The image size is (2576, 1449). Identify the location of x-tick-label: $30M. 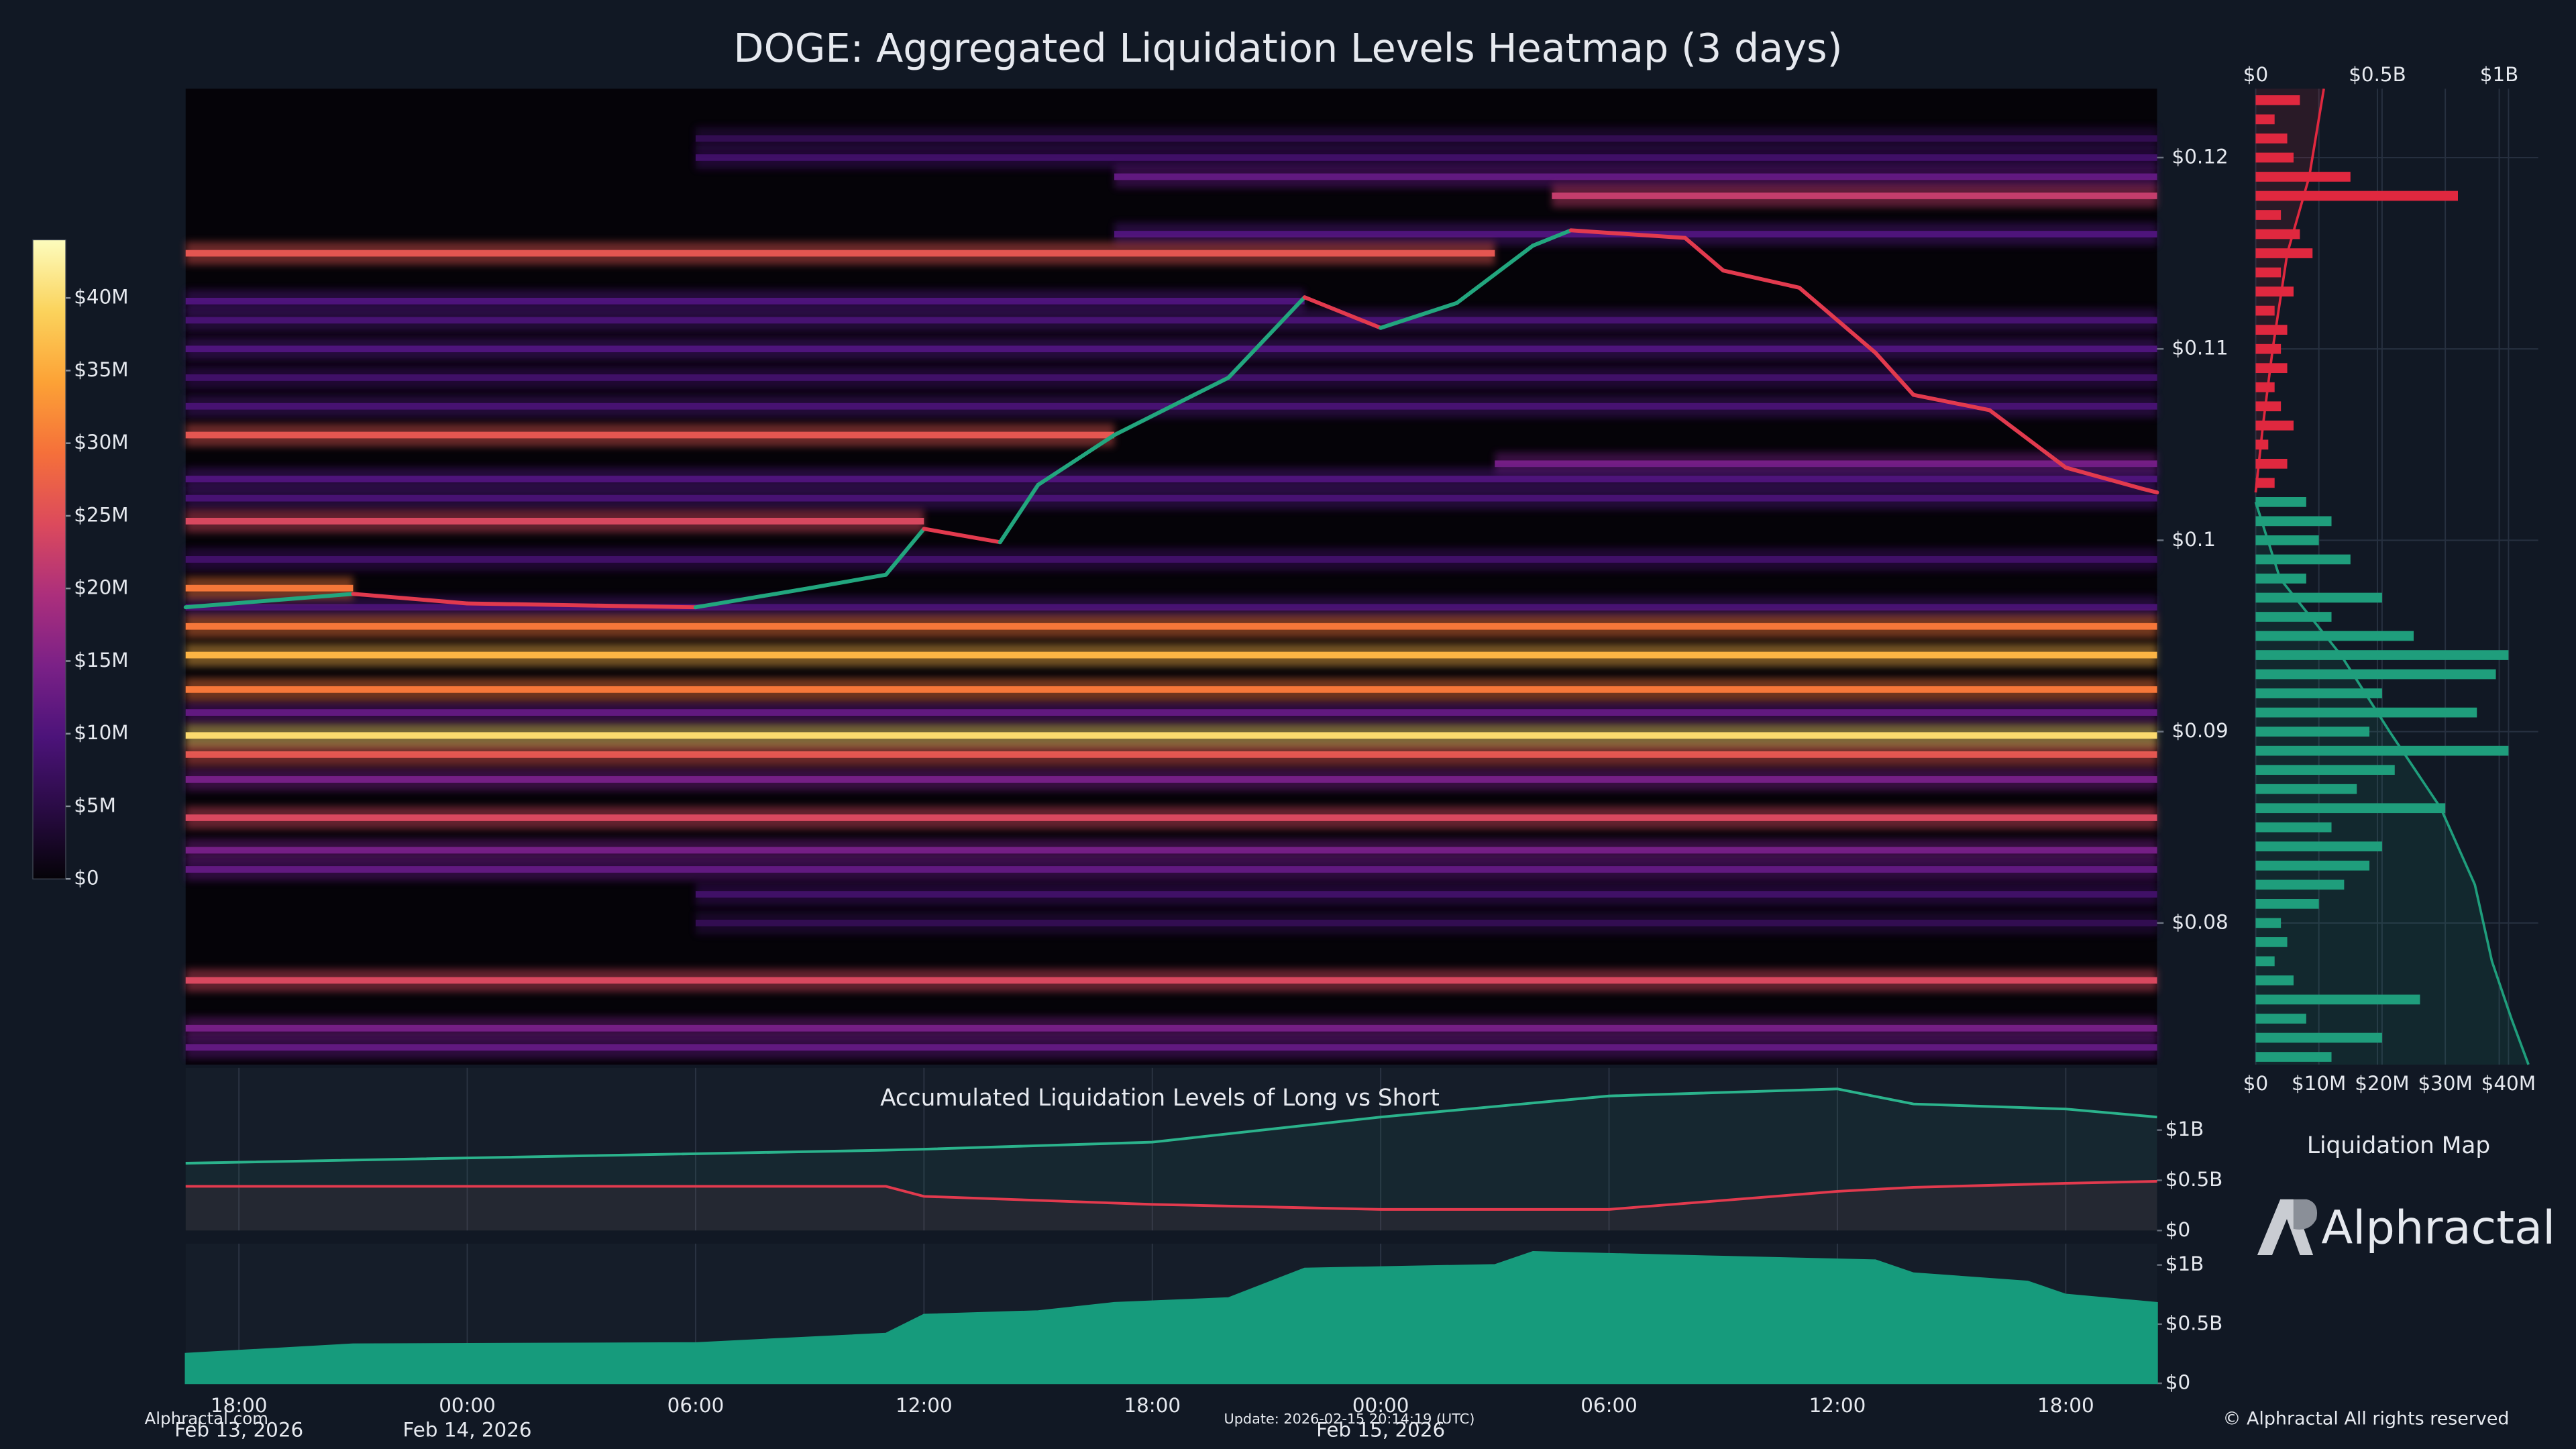
(2445, 1083).